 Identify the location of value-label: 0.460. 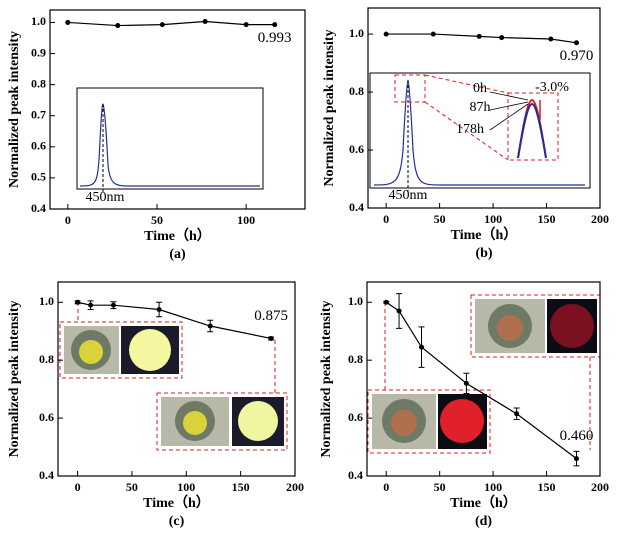
(577, 436).